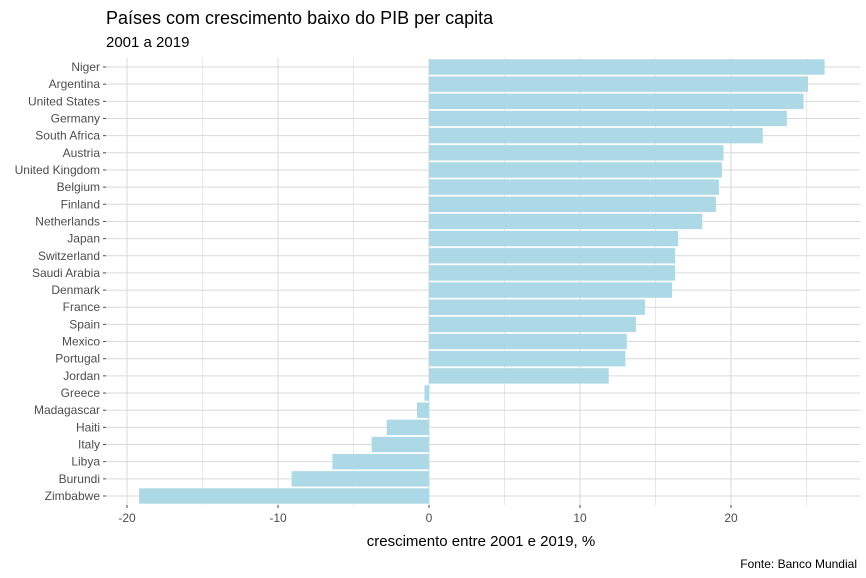  I want to click on y-tick-label: United States, so click(64, 101).